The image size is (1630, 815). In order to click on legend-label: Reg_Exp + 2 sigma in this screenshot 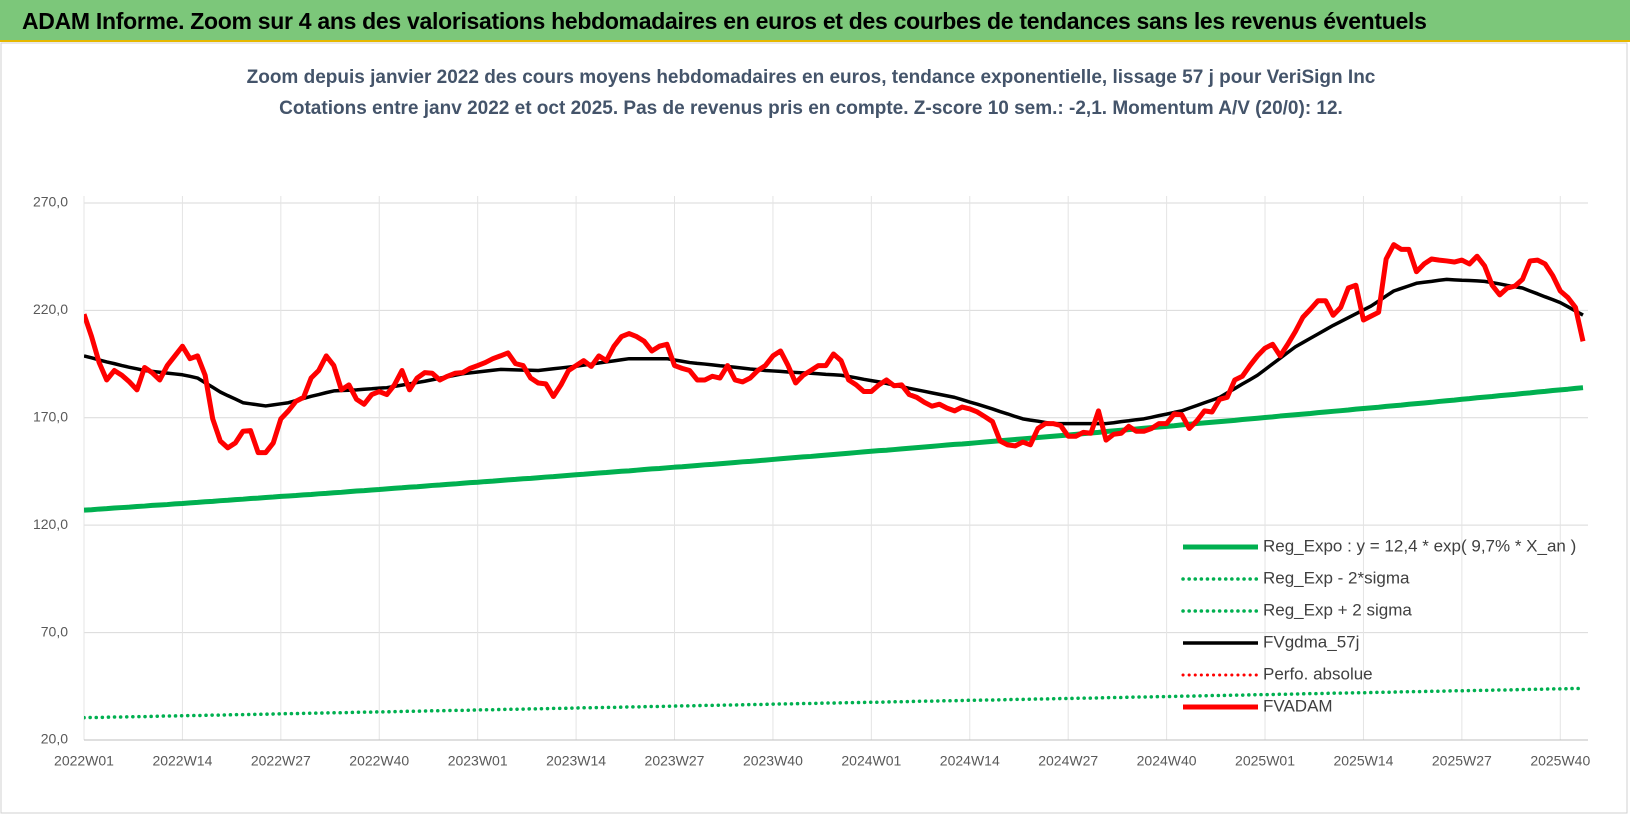, I will do `click(1337, 609)`.